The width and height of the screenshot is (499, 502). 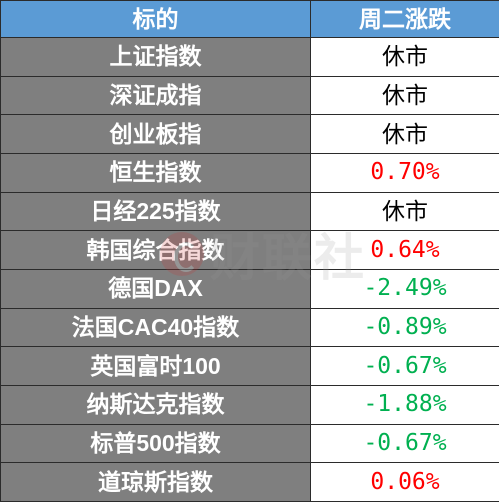 I want to click on table-row: 恒生指数 0.70%, so click(x=249, y=172).